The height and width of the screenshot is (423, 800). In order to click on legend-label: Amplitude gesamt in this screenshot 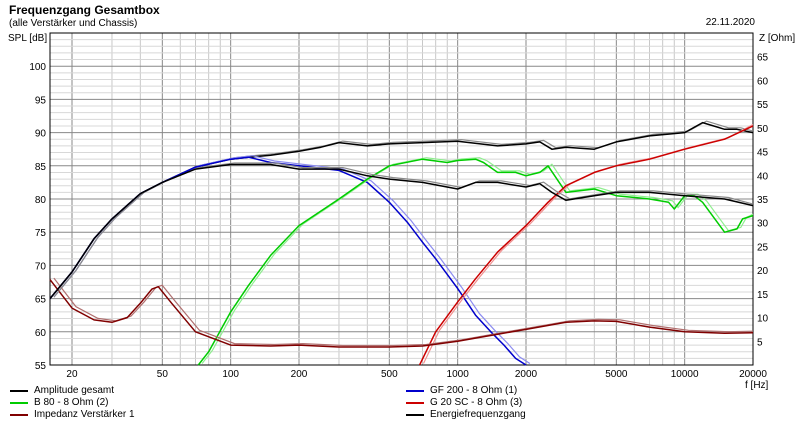, I will do `click(74, 390)`.